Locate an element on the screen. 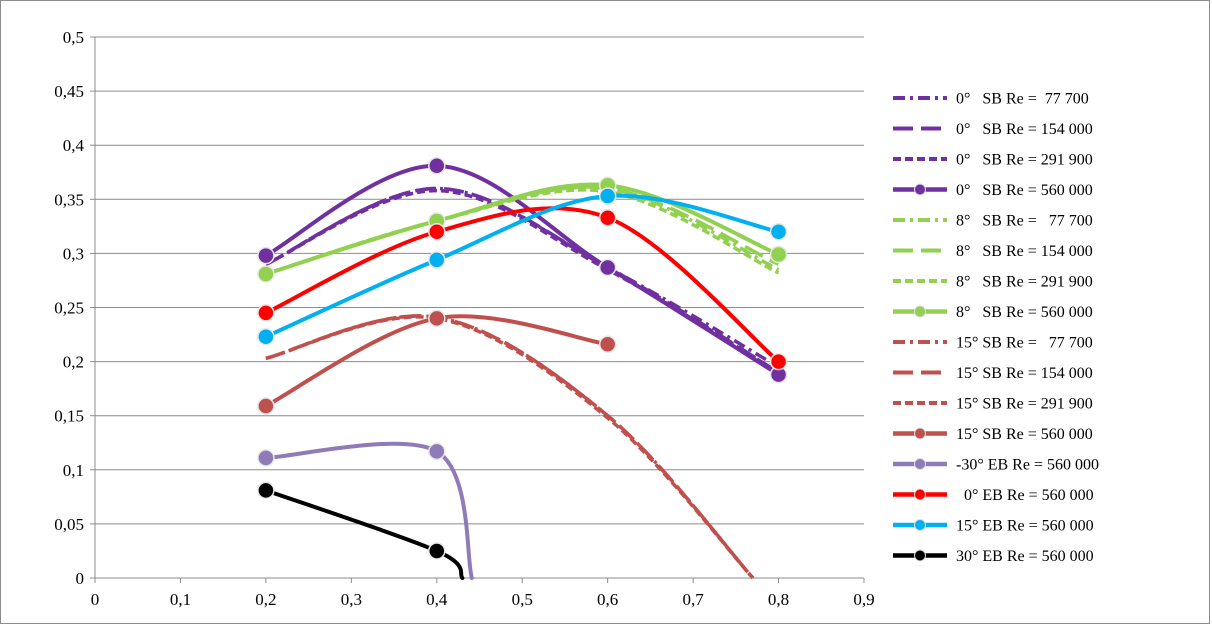  x-tick-label: 0 is located at coordinates (95, 599).